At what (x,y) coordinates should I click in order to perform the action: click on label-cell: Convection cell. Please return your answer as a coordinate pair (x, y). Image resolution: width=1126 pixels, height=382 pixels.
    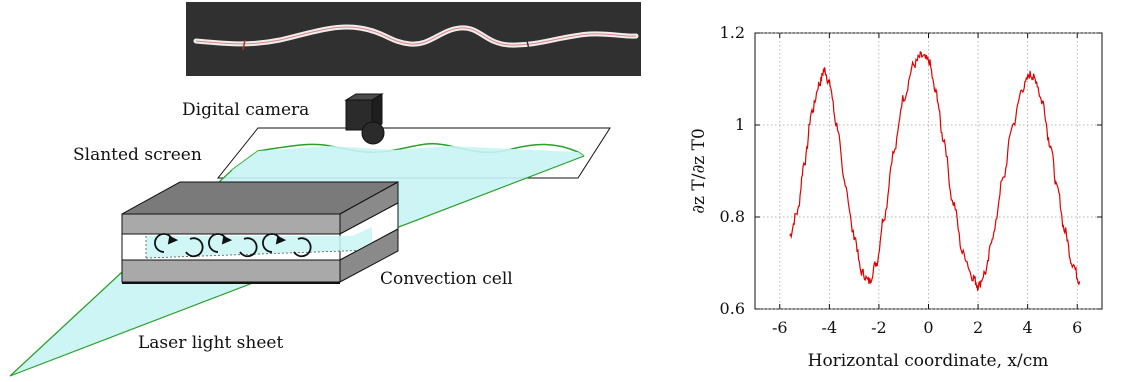
    Looking at the image, I should click on (446, 279).